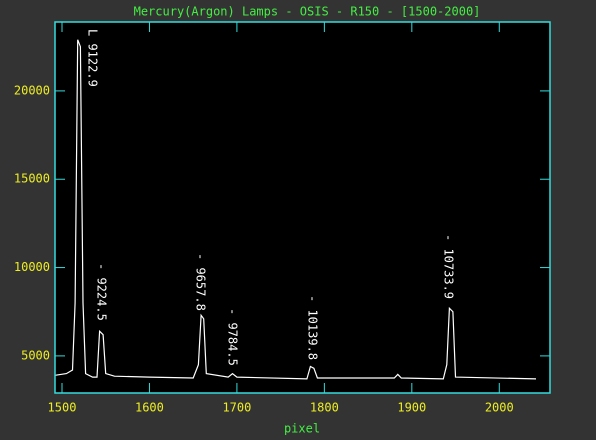 This screenshot has width=596, height=440. I want to click on x-tick-label: 1600, so click(149, 408).